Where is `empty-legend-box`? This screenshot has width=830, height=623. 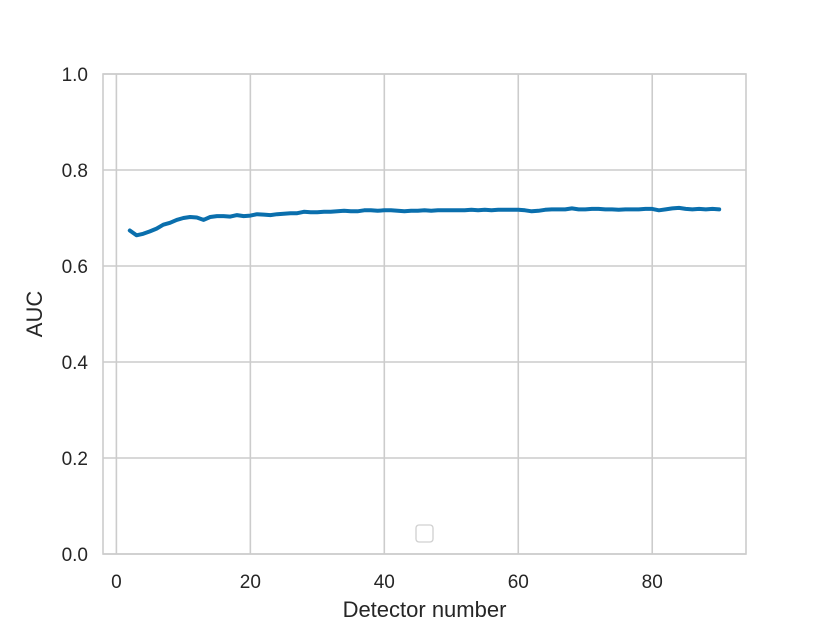 empty-legend-box is located at coordinates (424, 533).